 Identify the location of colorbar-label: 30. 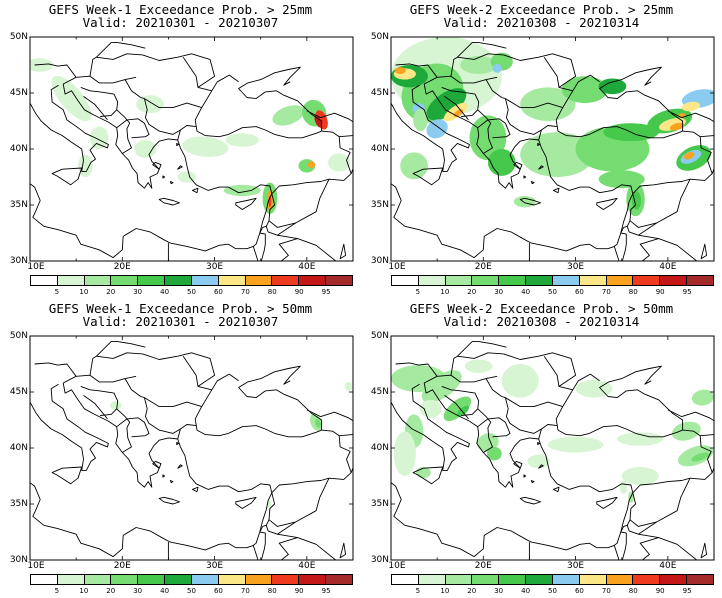
(499, 591).